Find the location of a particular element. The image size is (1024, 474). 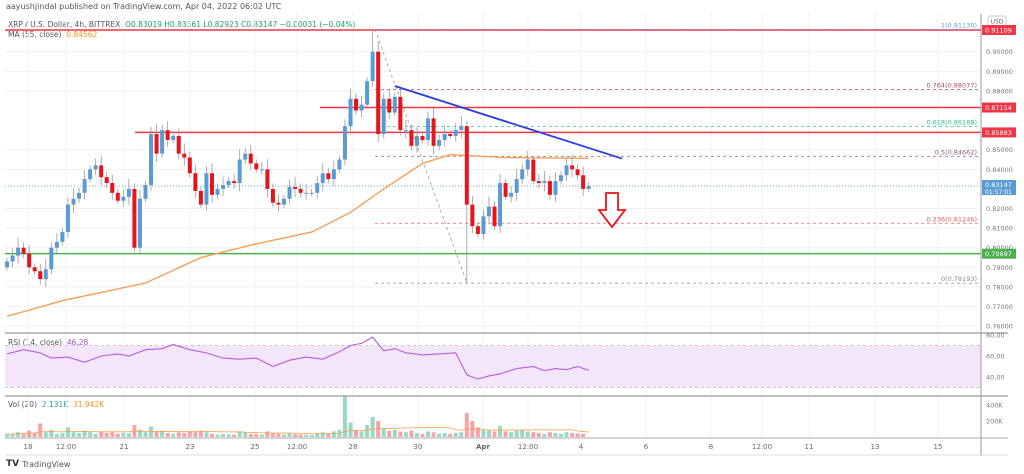

price-label: 0.85883 is located at coordinates (998, 133).